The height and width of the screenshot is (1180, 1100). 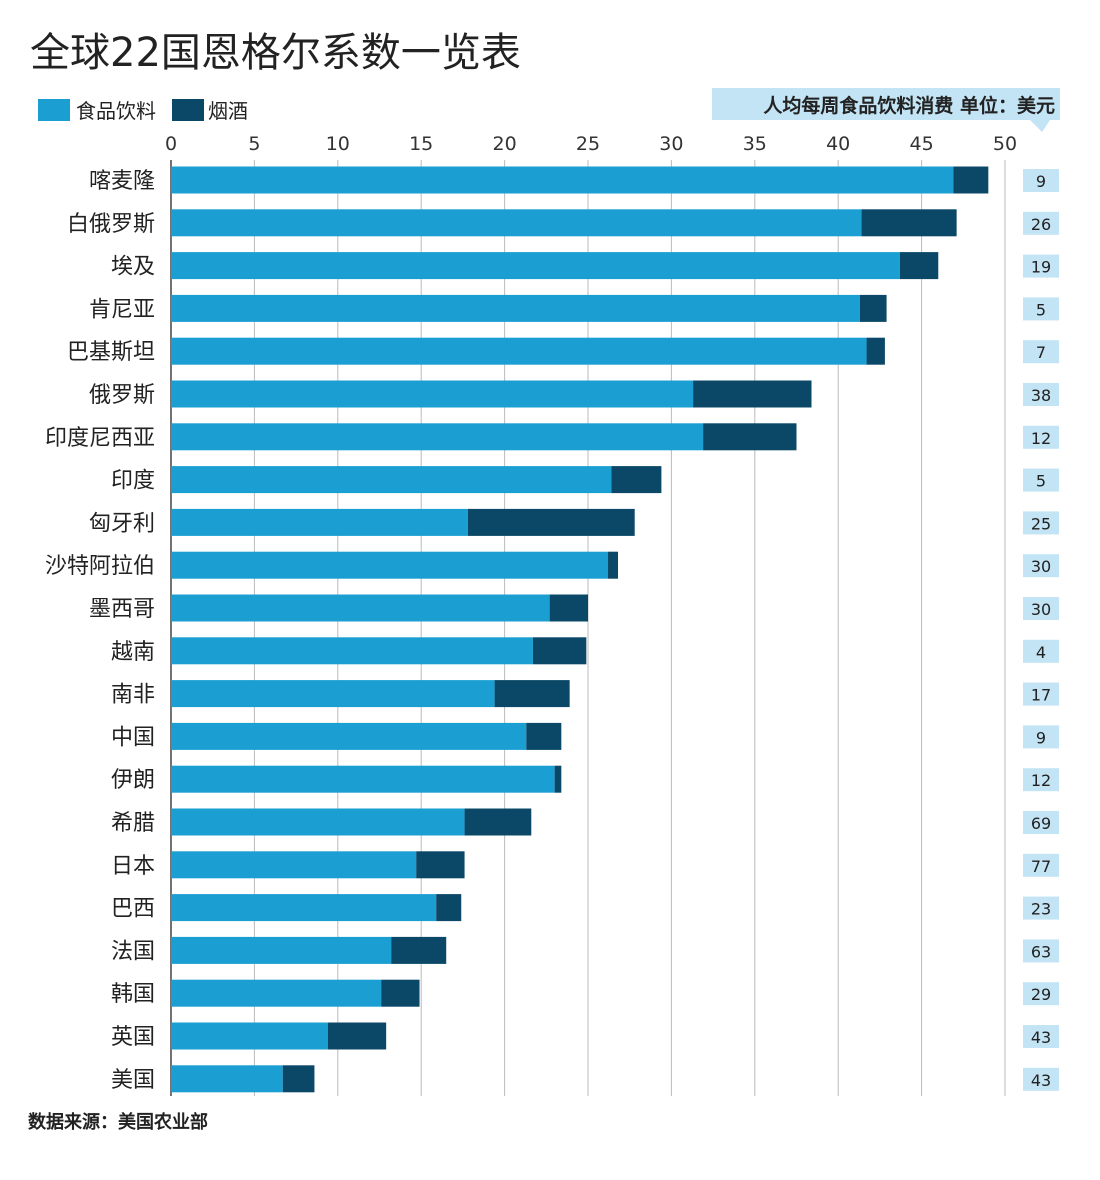 What do you see at coordinates (574, 522) in the screenshot?
I see `bar-row: 匈牙利 25` at bounding box center [574, 522].